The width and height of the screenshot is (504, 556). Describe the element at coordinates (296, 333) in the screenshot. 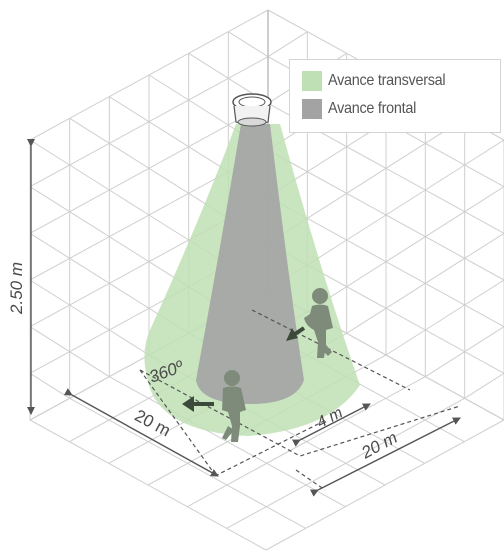

I see `direction-arrow-icon` at that location.